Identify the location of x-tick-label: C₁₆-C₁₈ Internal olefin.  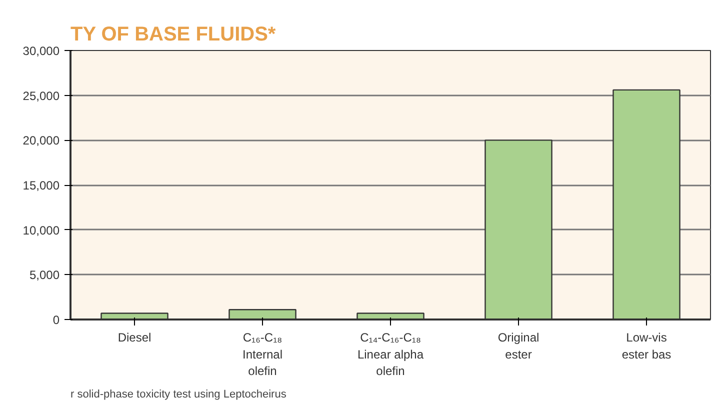
(262, 354).